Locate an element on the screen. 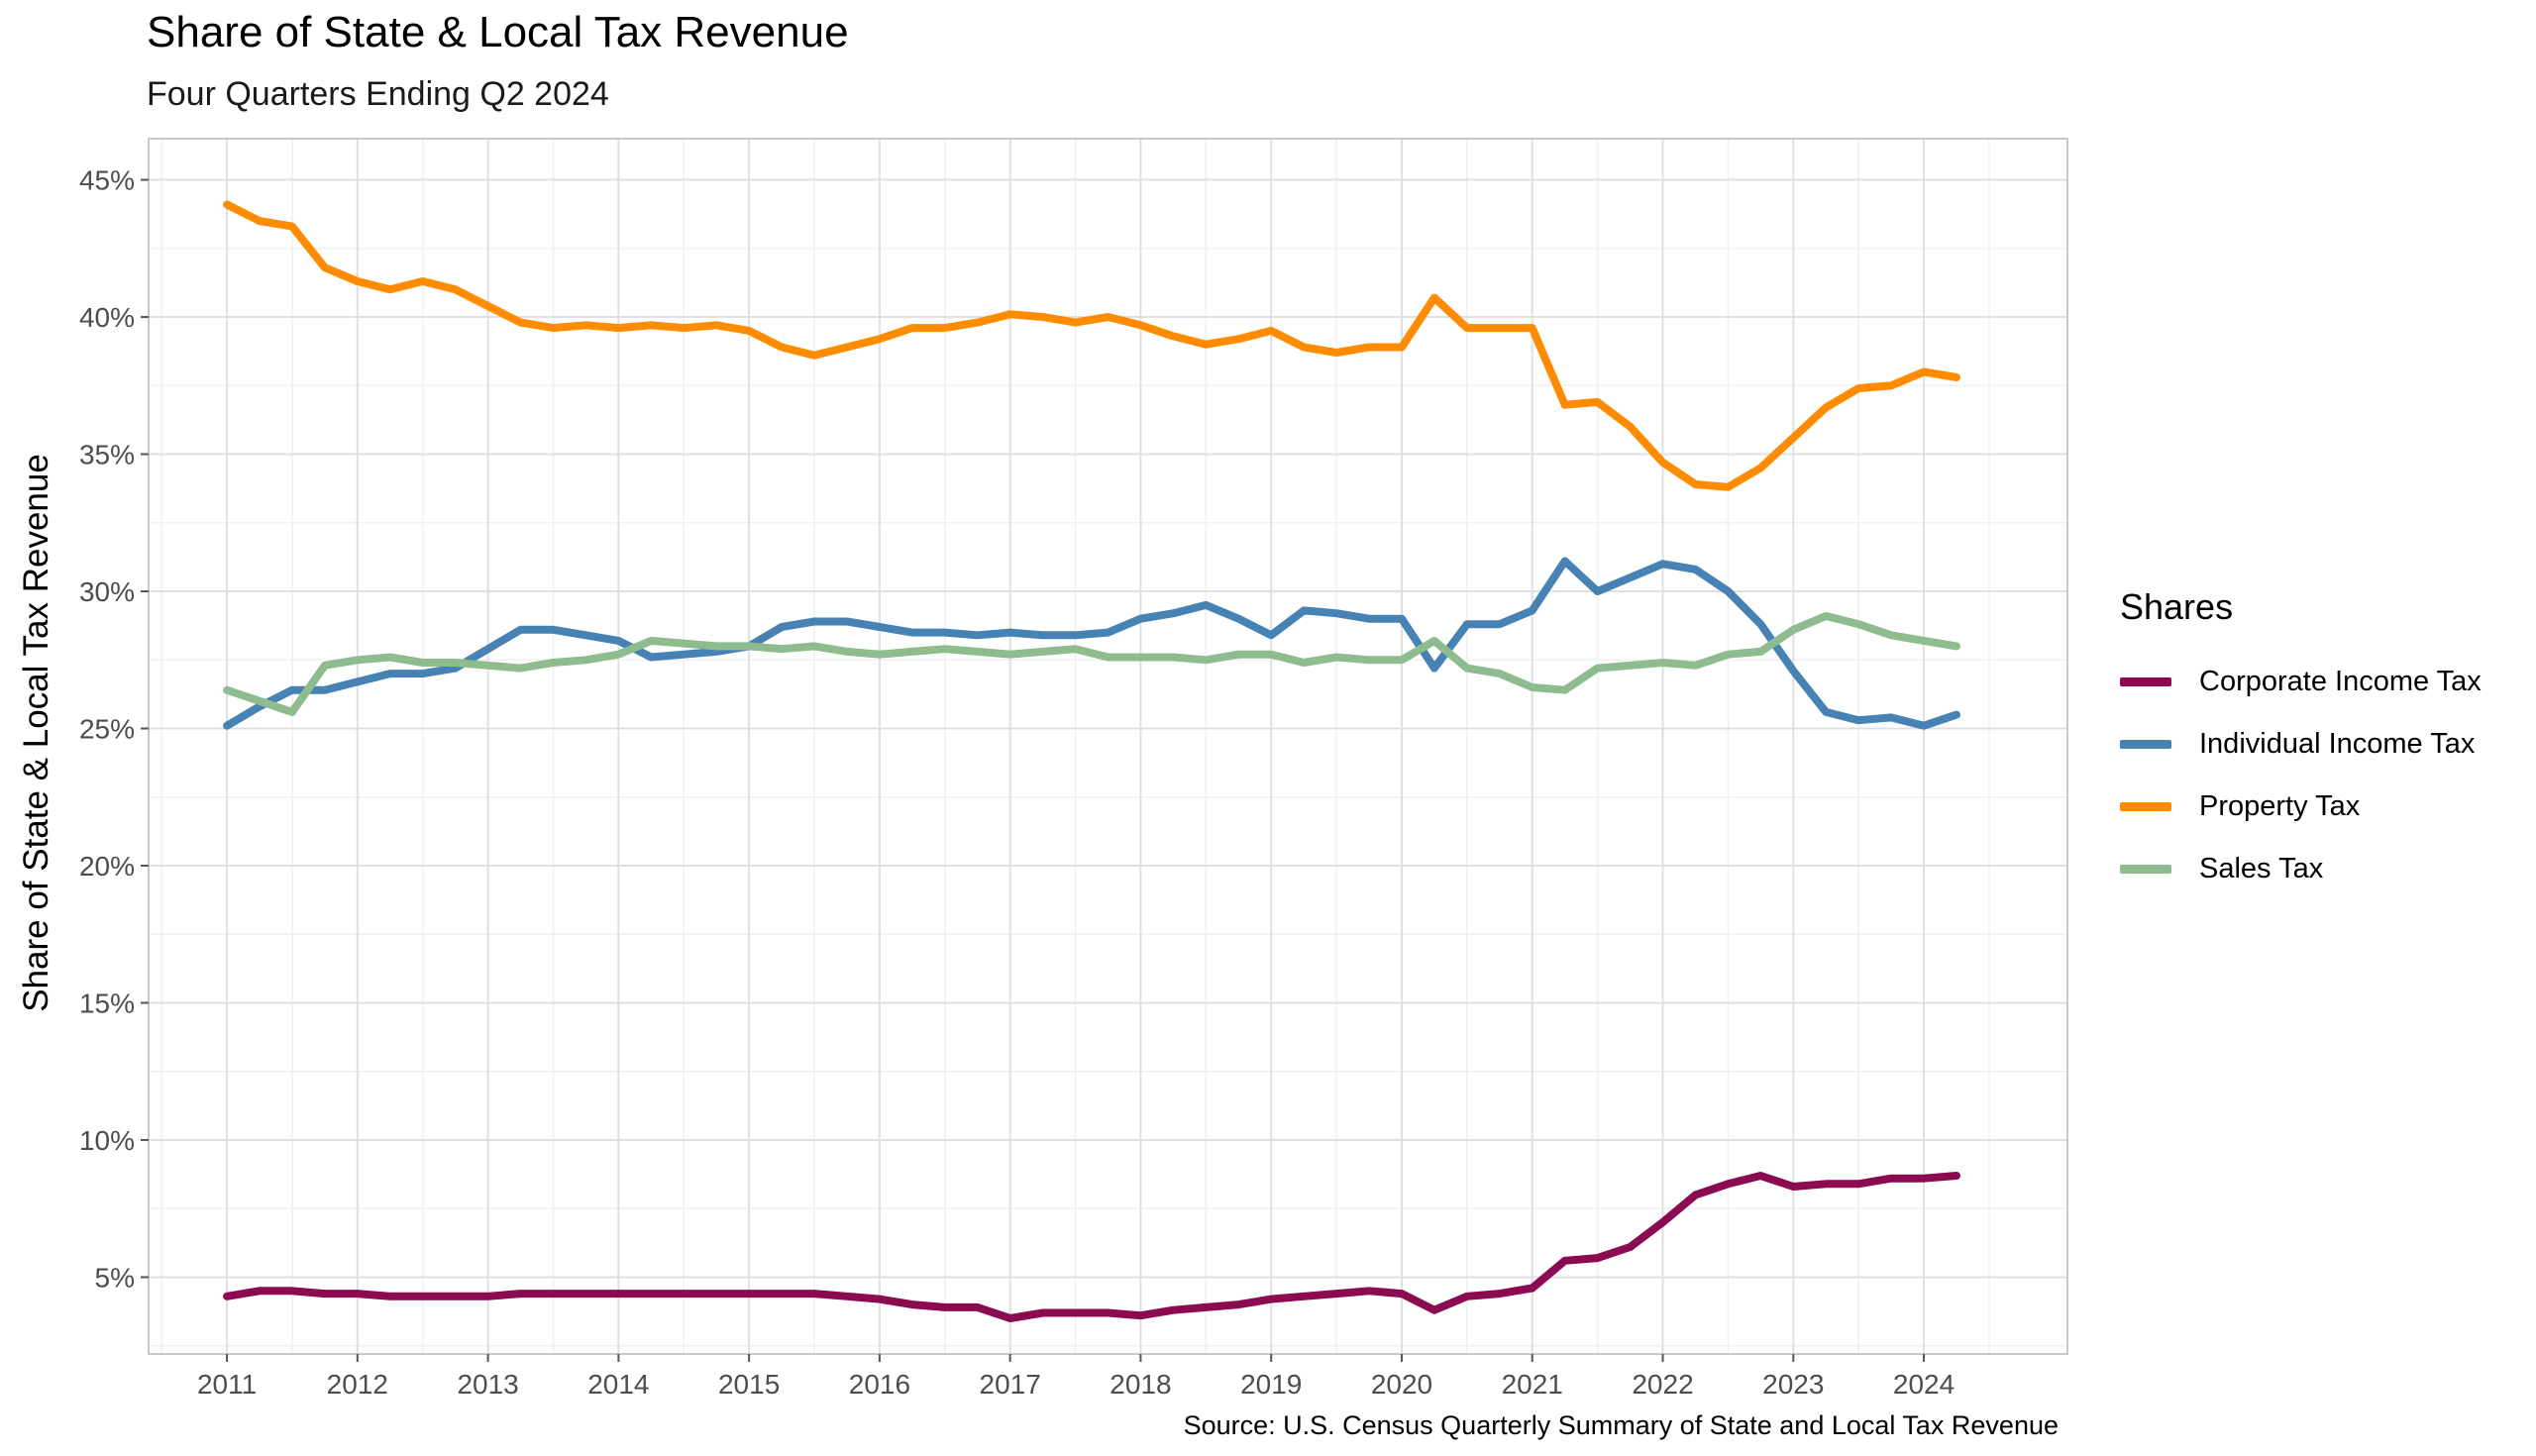  chart-subtitle: Four Quarters Ending Q2 2024 is located at coordinates (378, 94).